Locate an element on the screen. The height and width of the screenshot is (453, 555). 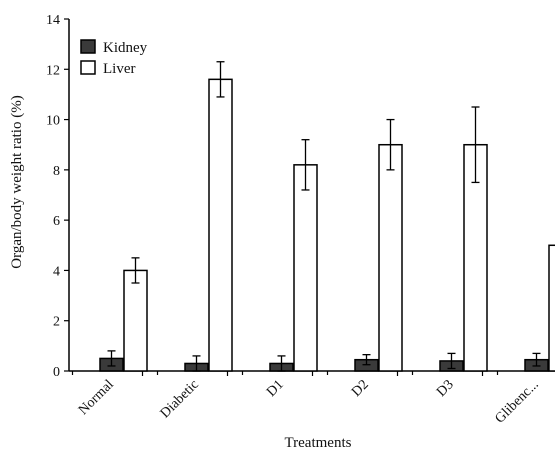
legend: Kidney Liver is located at coordinates (114, 58).